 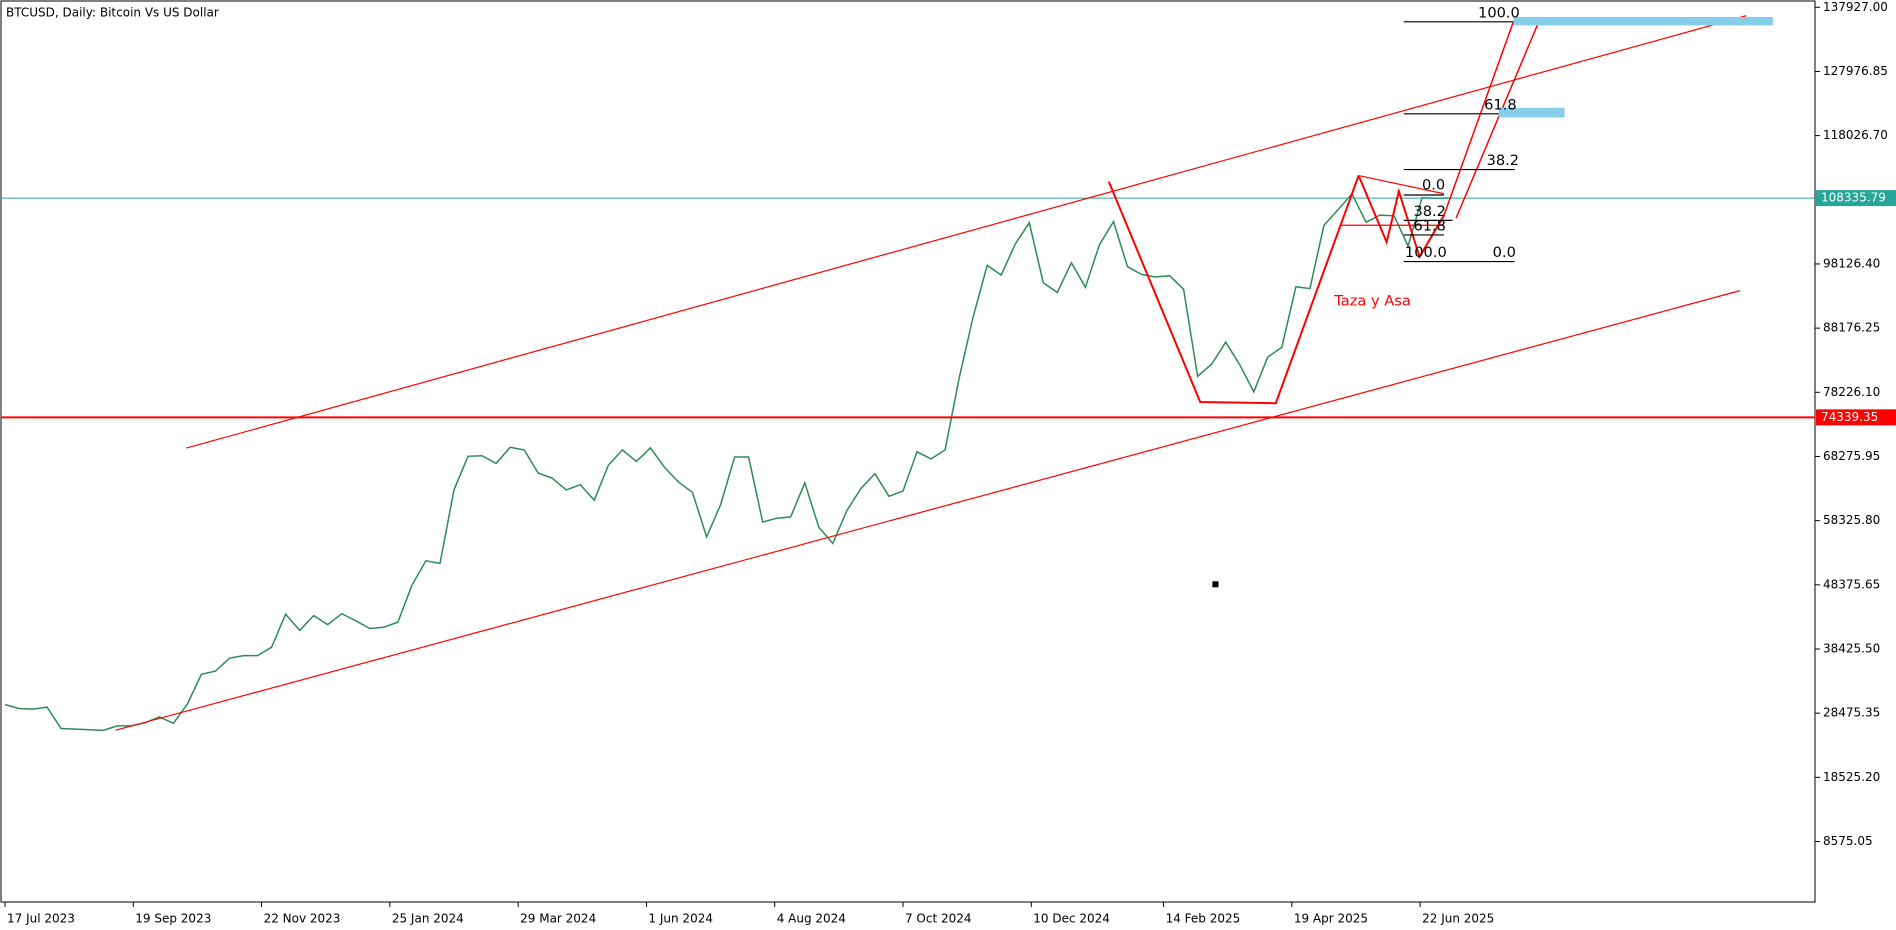 I want to click on y-tick-label: 8575.05, so click(x=1848, y=841).